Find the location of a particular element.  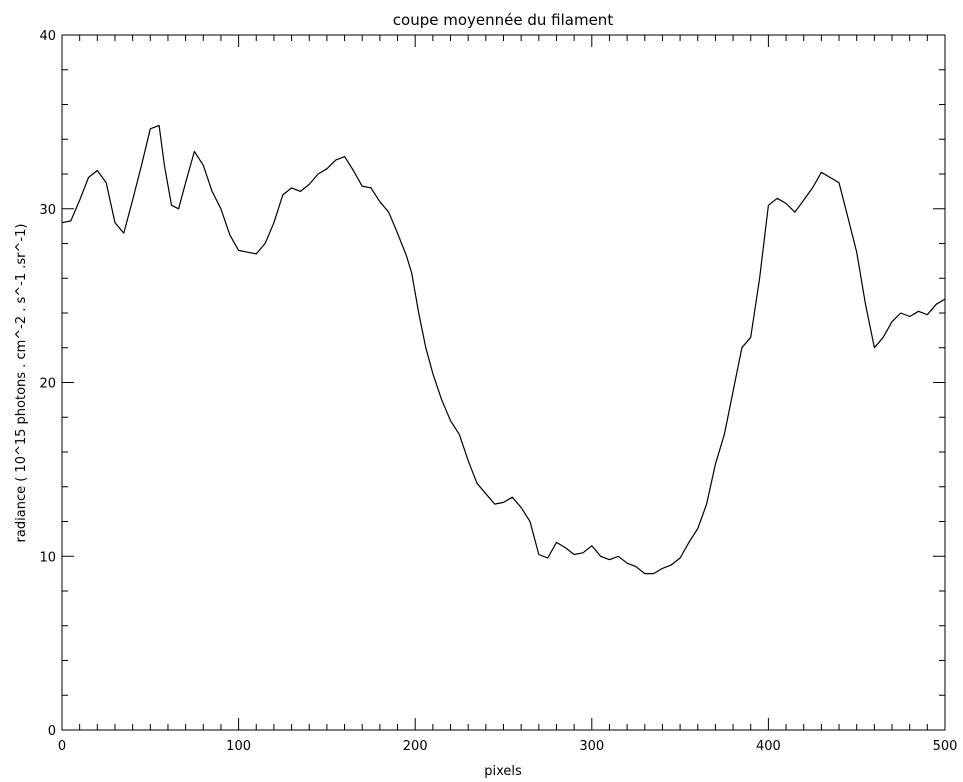

chart-title: coupe moyennée du filament is located at coordinates (503, 20).